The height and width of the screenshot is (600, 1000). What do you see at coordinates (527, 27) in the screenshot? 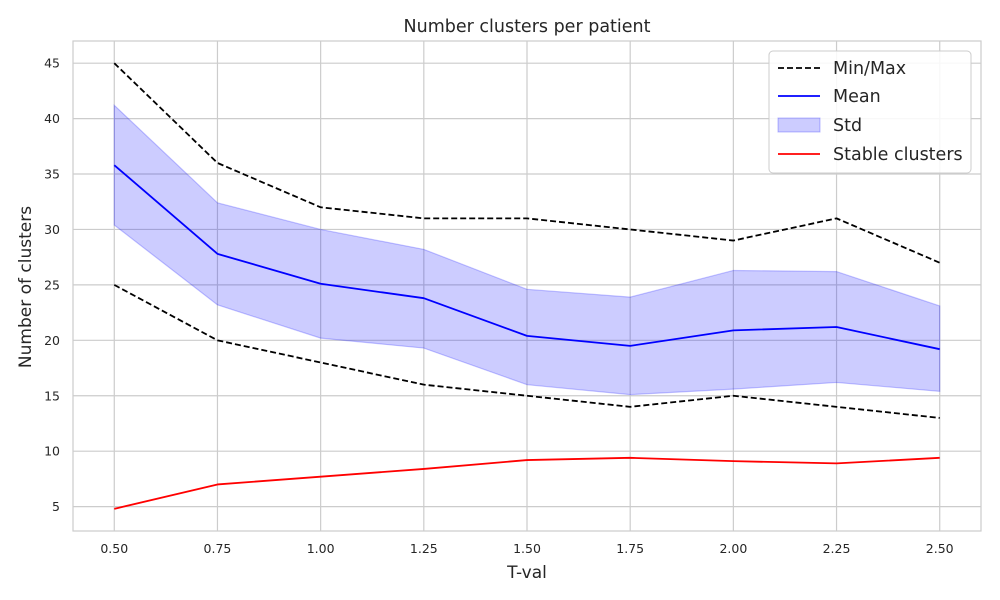
I see `chart-title: Number clusters per patient` at bounding box center [527, 27].